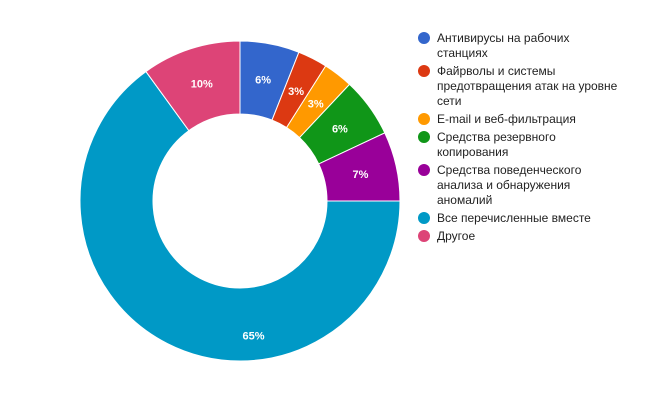  I want to click on legend-label-1: Антивирусы на рабочих станциях, so click(503, 45).